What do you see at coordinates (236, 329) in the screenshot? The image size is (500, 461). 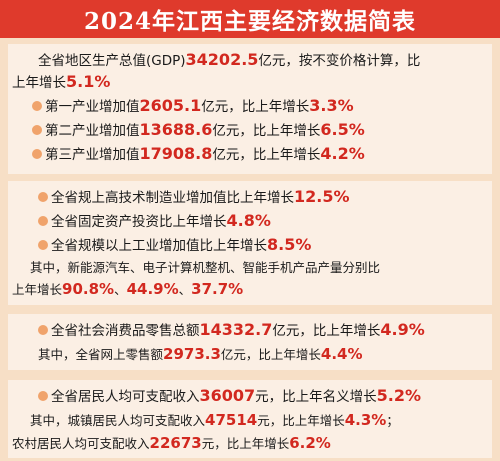 I see `item-value: 14332.7` at bounding box center [236, 329].